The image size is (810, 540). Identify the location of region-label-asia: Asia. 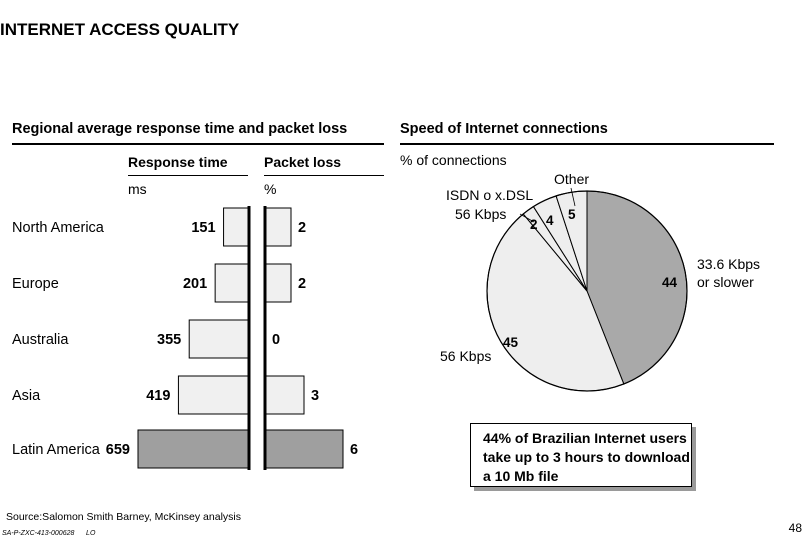
(26, 396).